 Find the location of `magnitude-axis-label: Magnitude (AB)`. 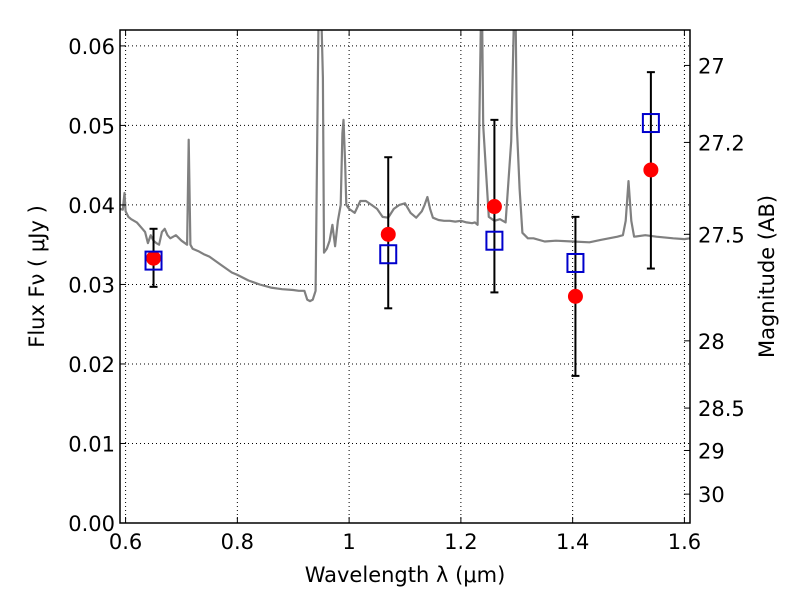

magnitude-axis-label: Magnitude (AB) is located at coordinates (767, 276).